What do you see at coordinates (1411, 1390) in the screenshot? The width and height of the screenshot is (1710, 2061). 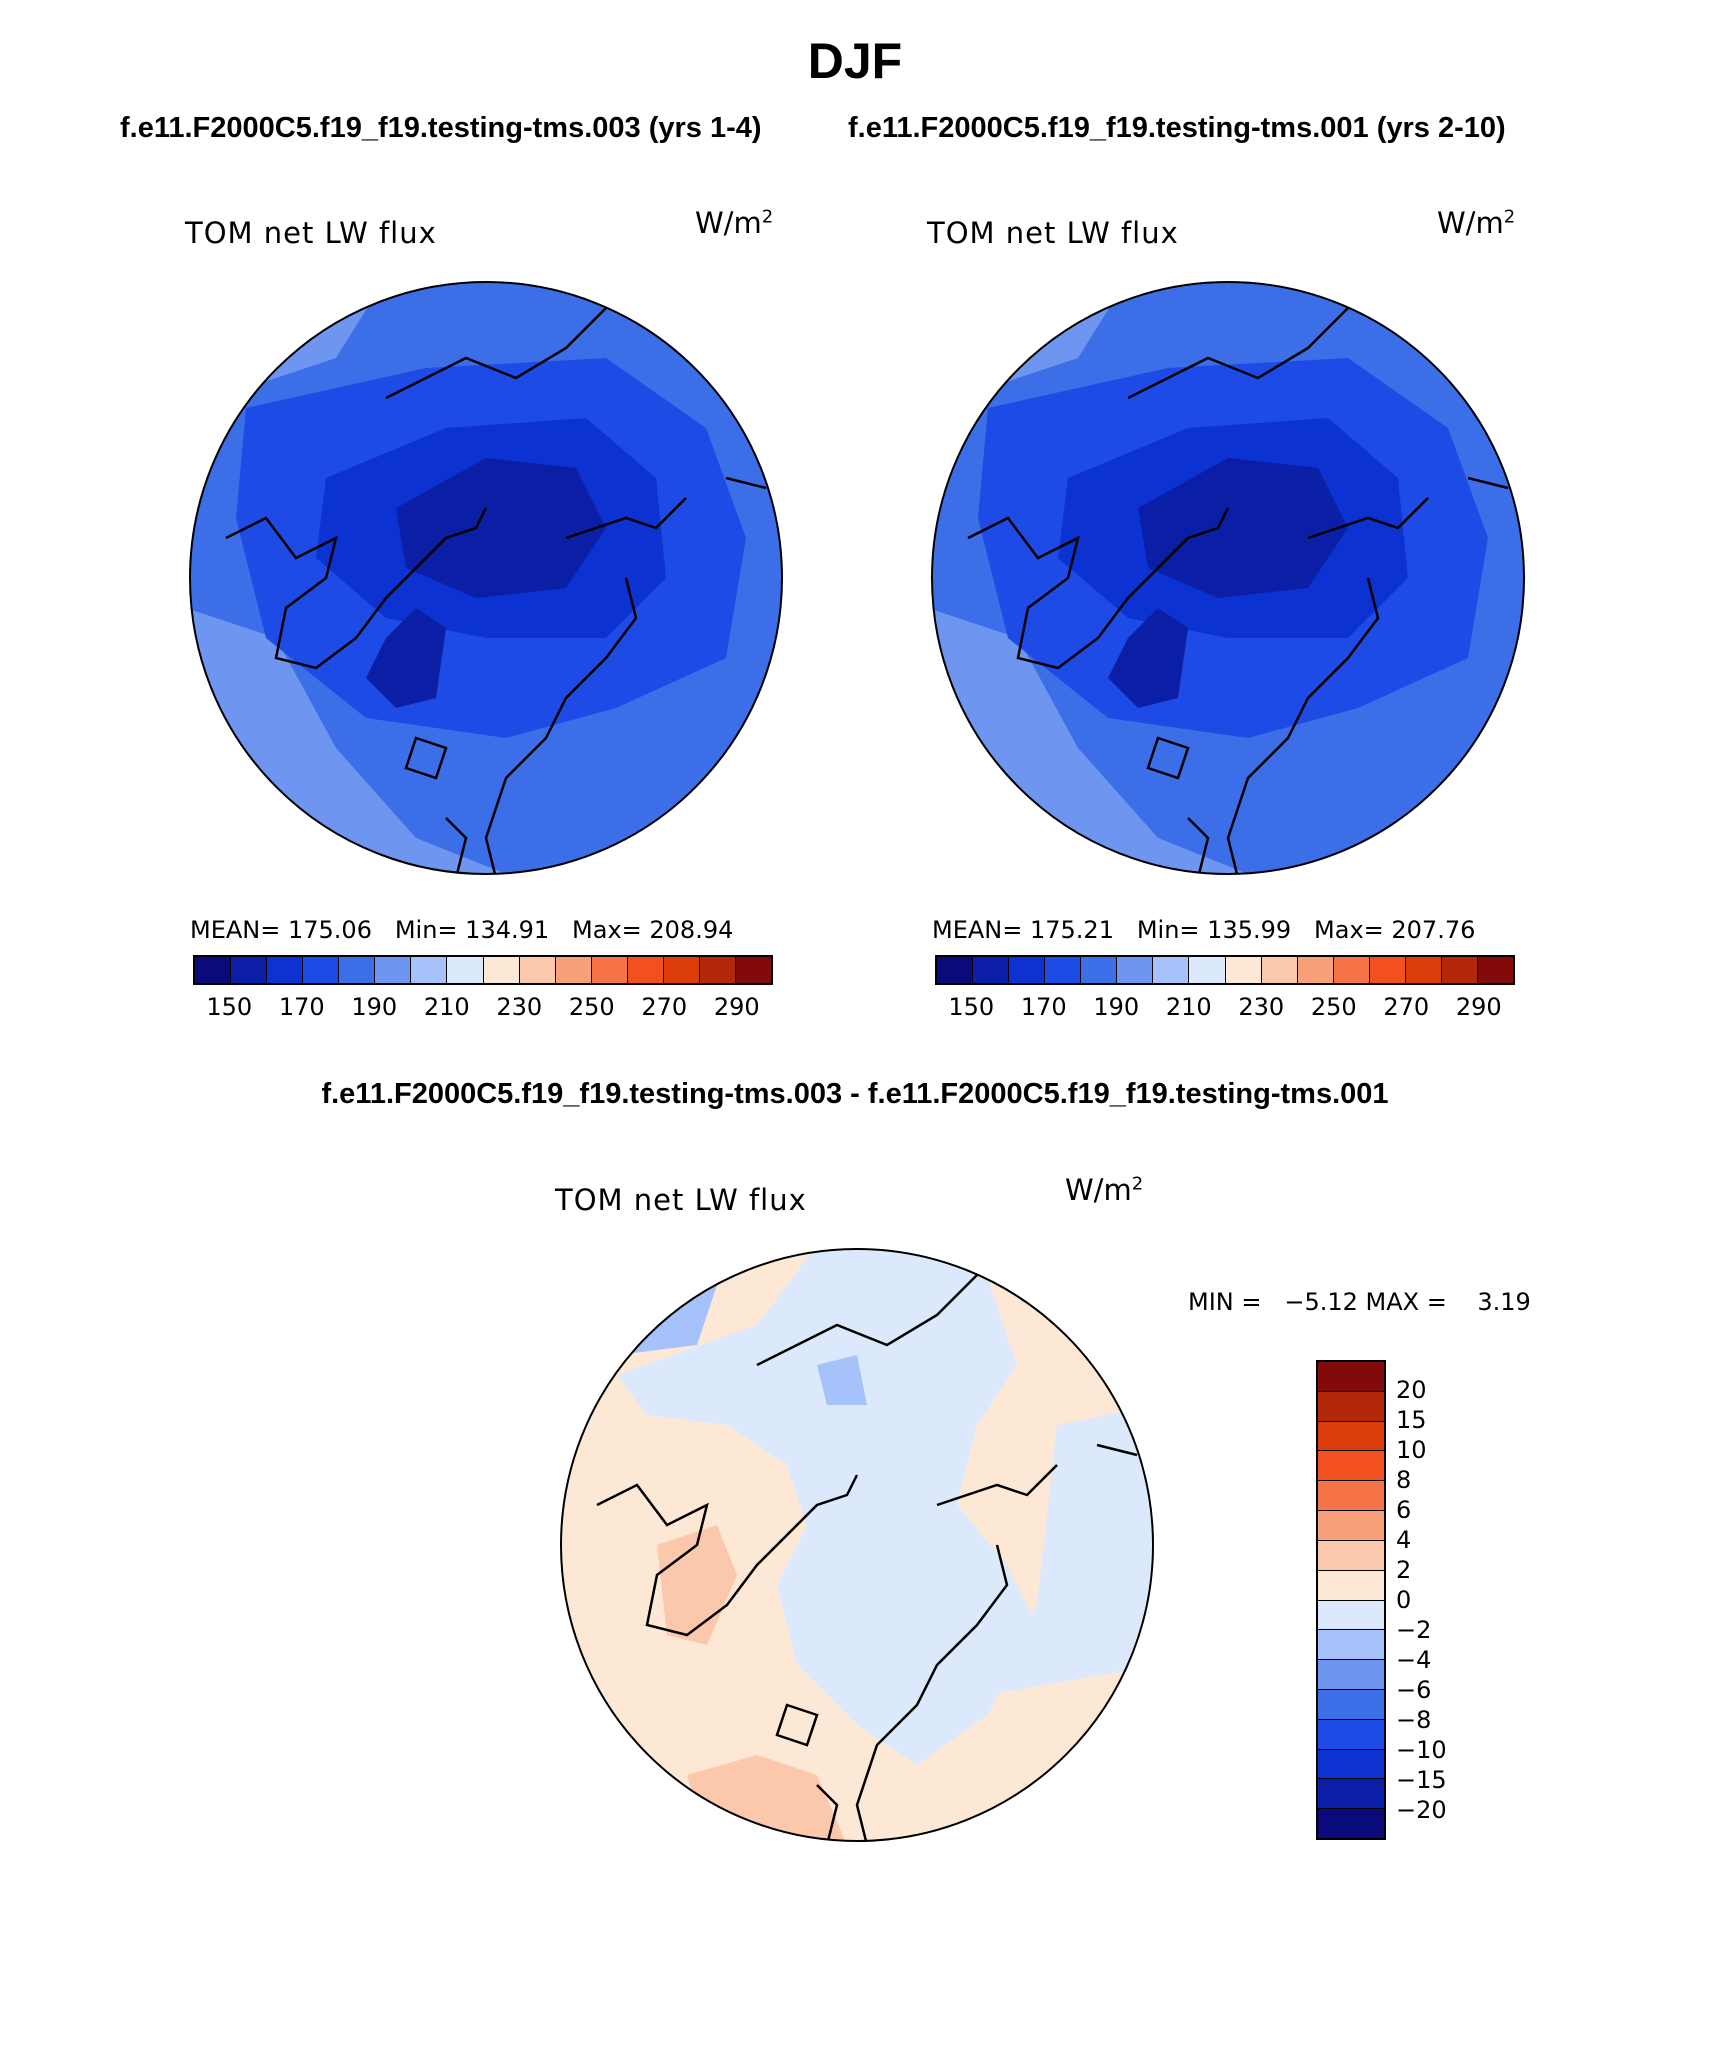 I see `colorbar-tick-label: 20` at bounding box center [1411, 1390].